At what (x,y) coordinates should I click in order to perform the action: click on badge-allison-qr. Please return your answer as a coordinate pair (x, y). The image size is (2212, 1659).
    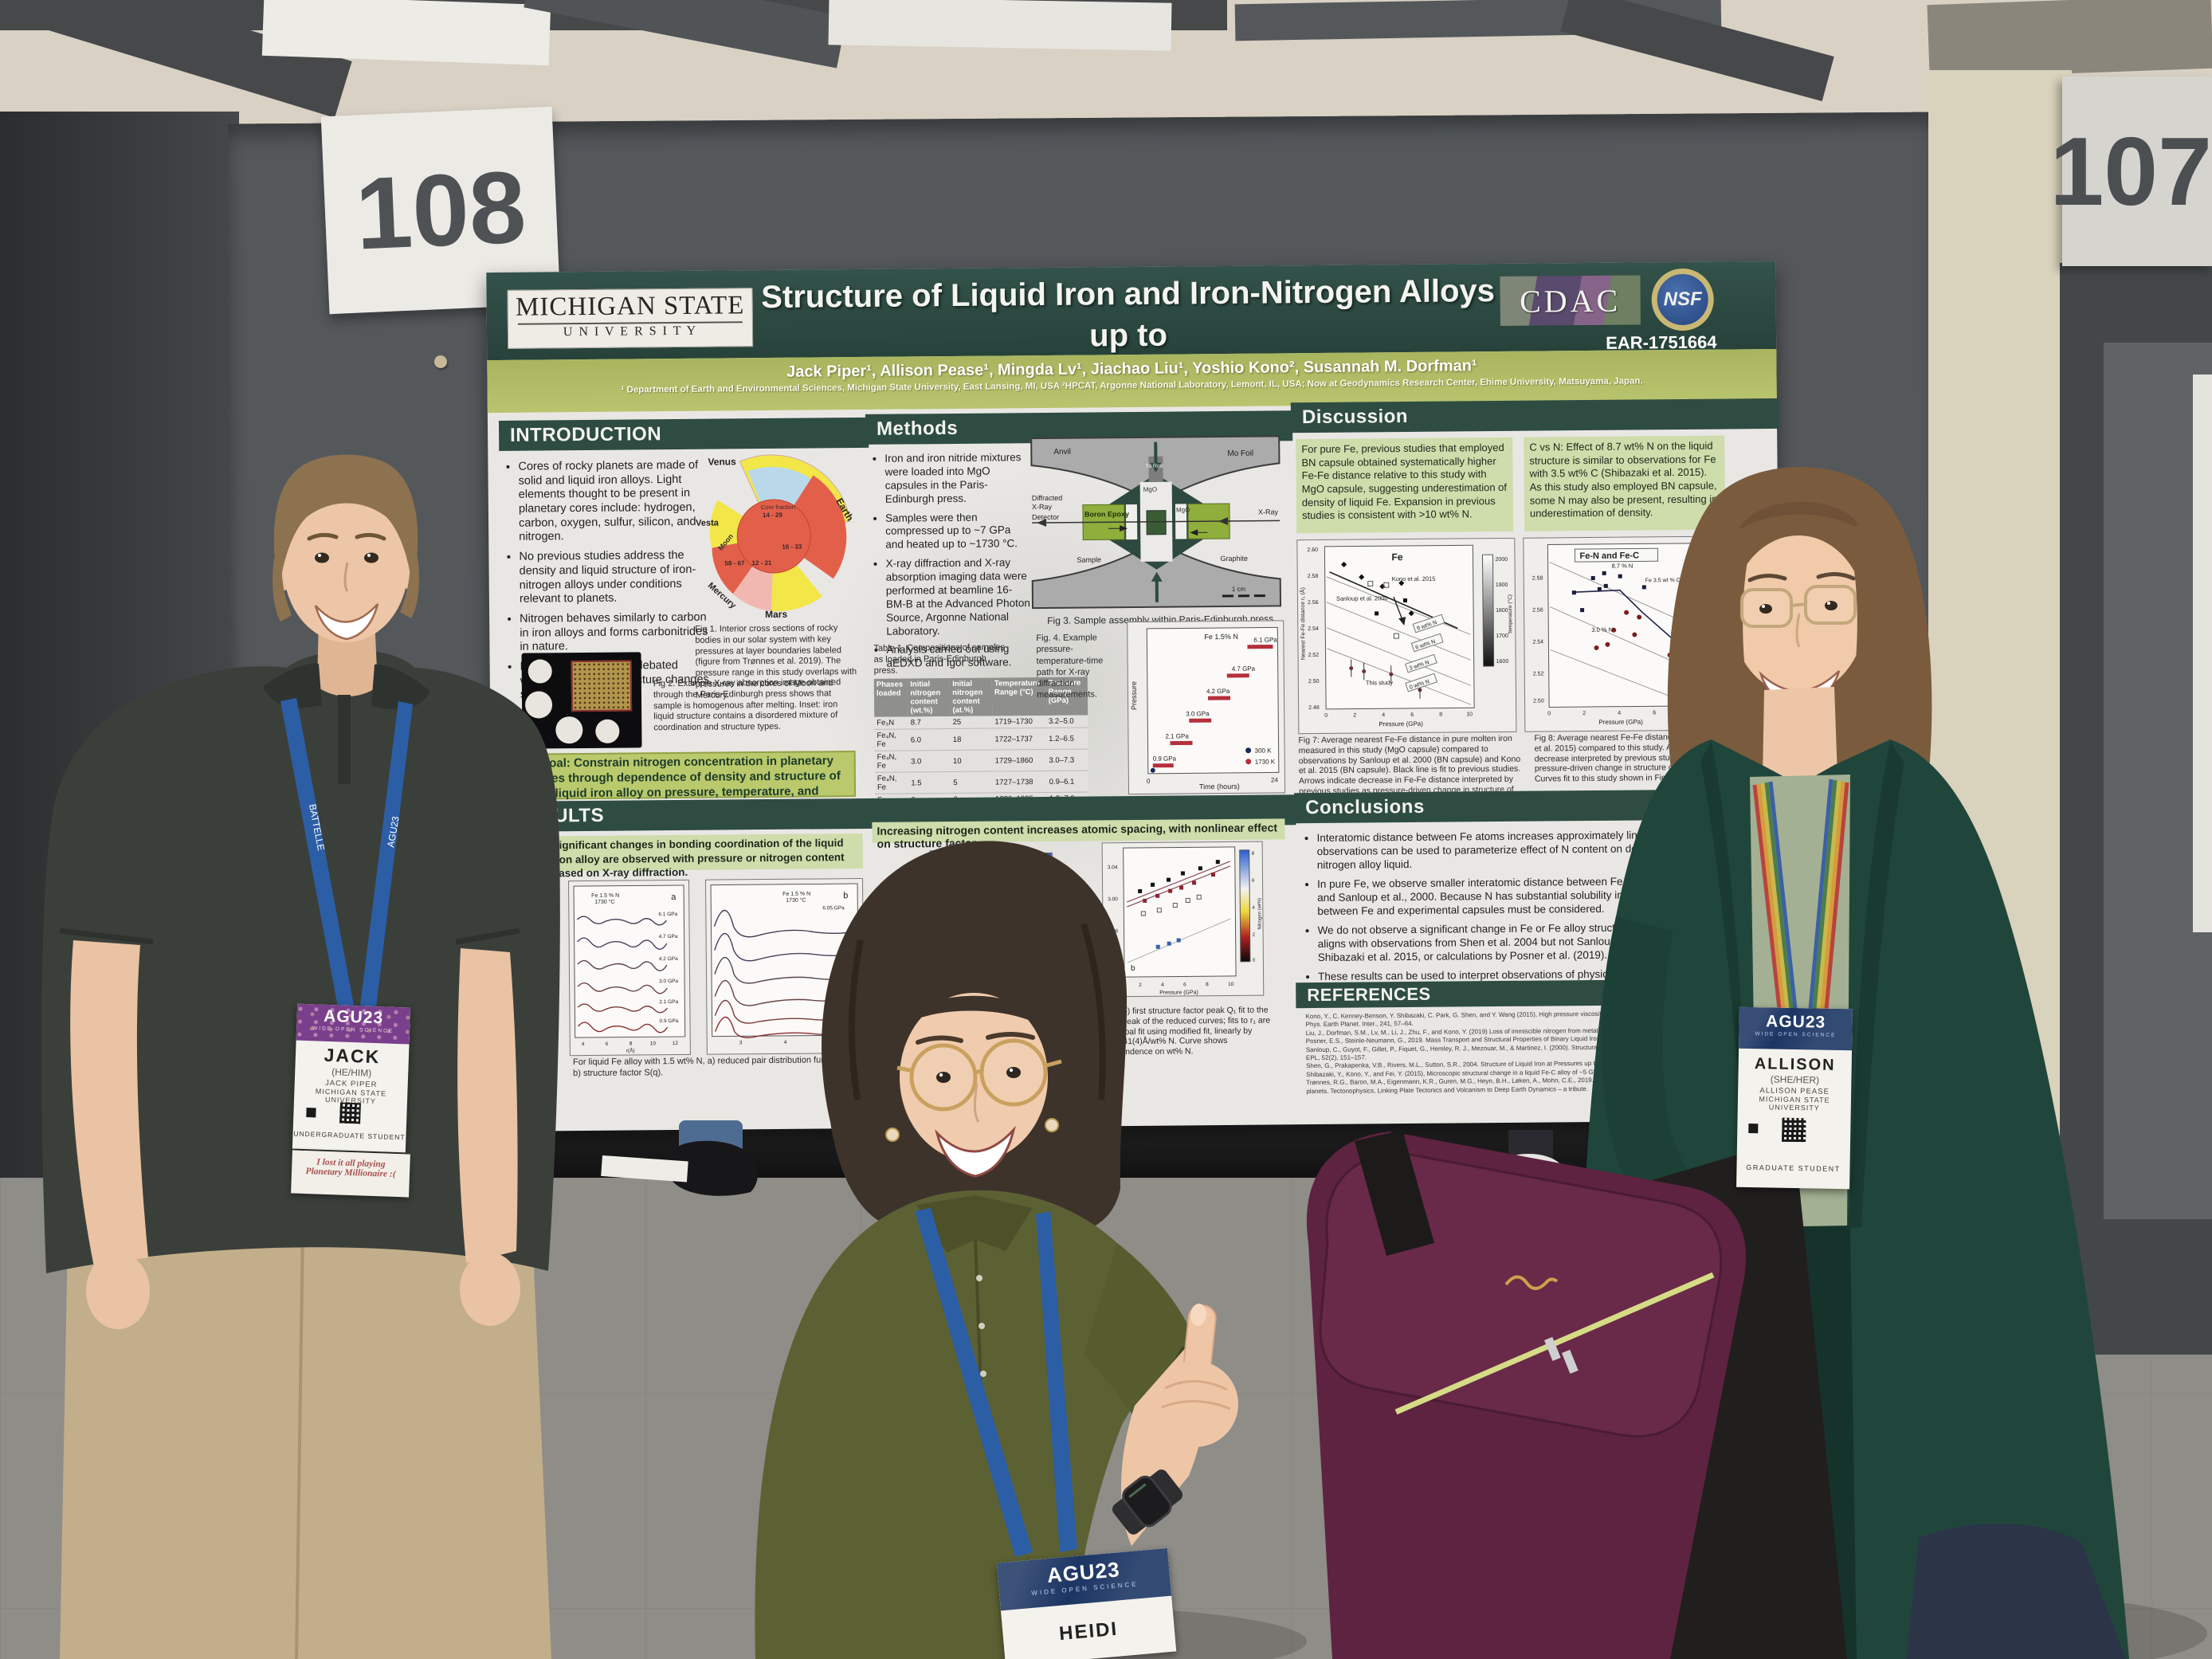
    Looking at the image, I should click on (1794, 1130).